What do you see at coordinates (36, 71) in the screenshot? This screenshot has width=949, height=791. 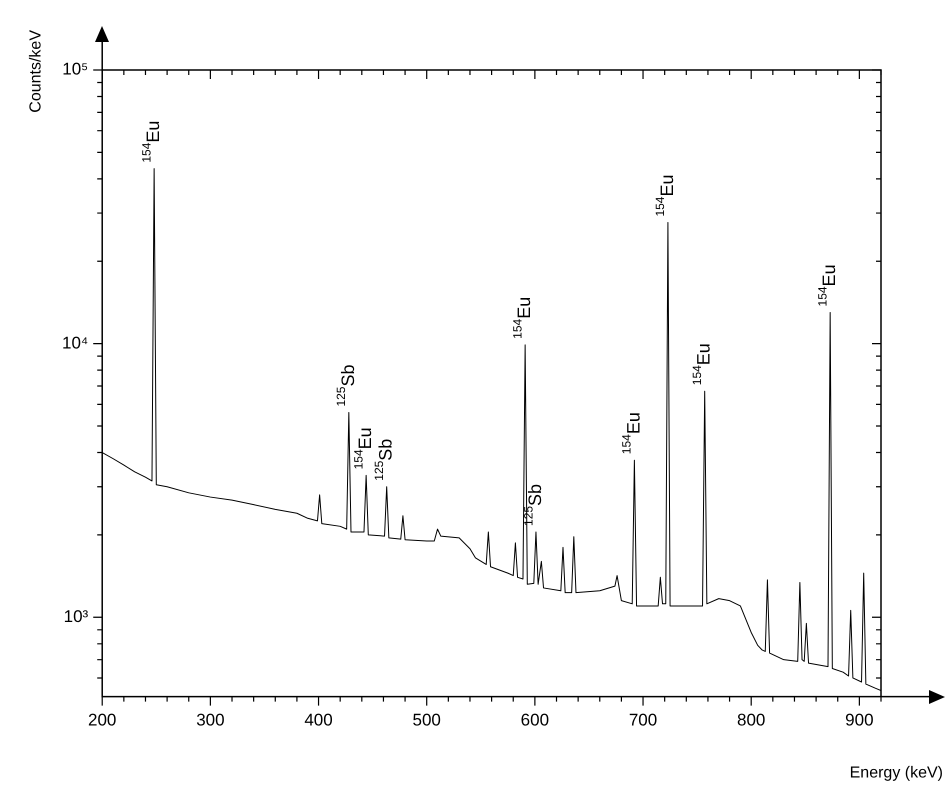 I see `y-axis-title: Counts/keV` at bounding box center [36, 71].